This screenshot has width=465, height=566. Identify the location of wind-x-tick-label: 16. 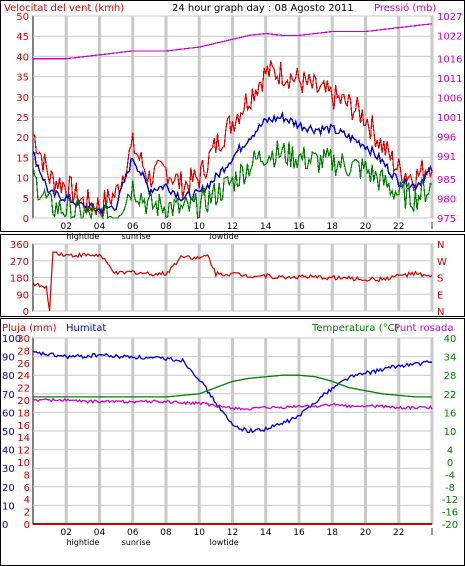
(299, 227).